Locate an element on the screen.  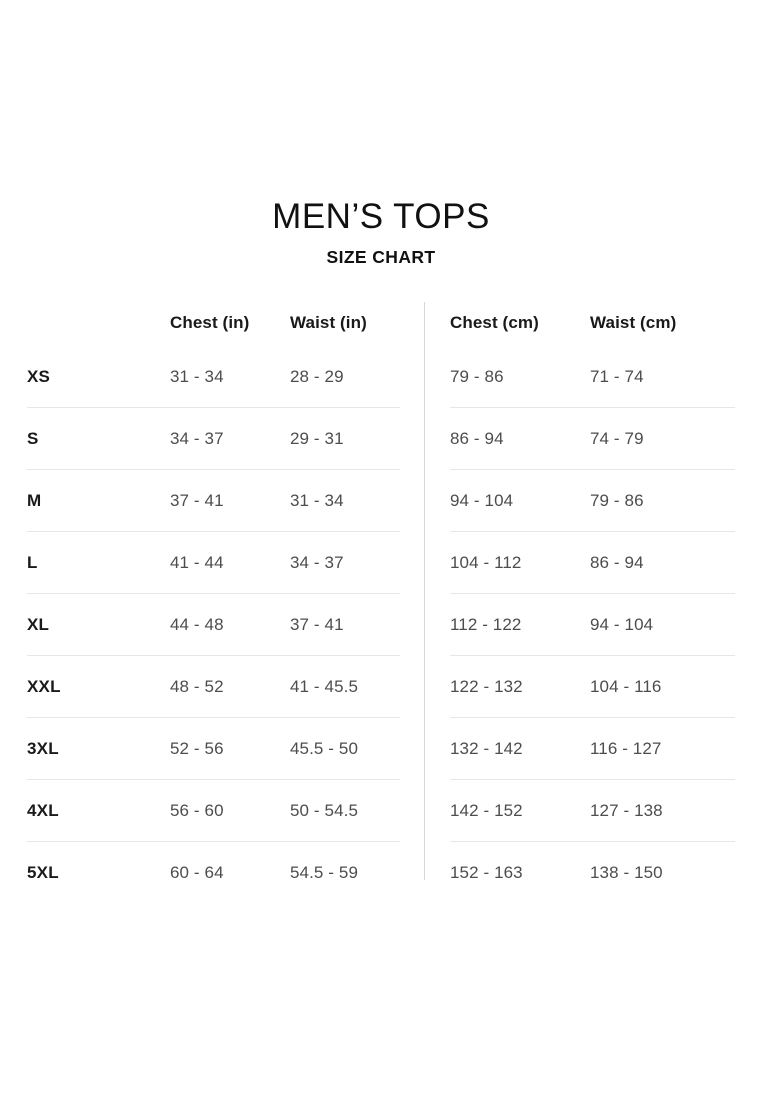
waist-in-value: 54.5 - 59 is located at coordinates (345, 872).